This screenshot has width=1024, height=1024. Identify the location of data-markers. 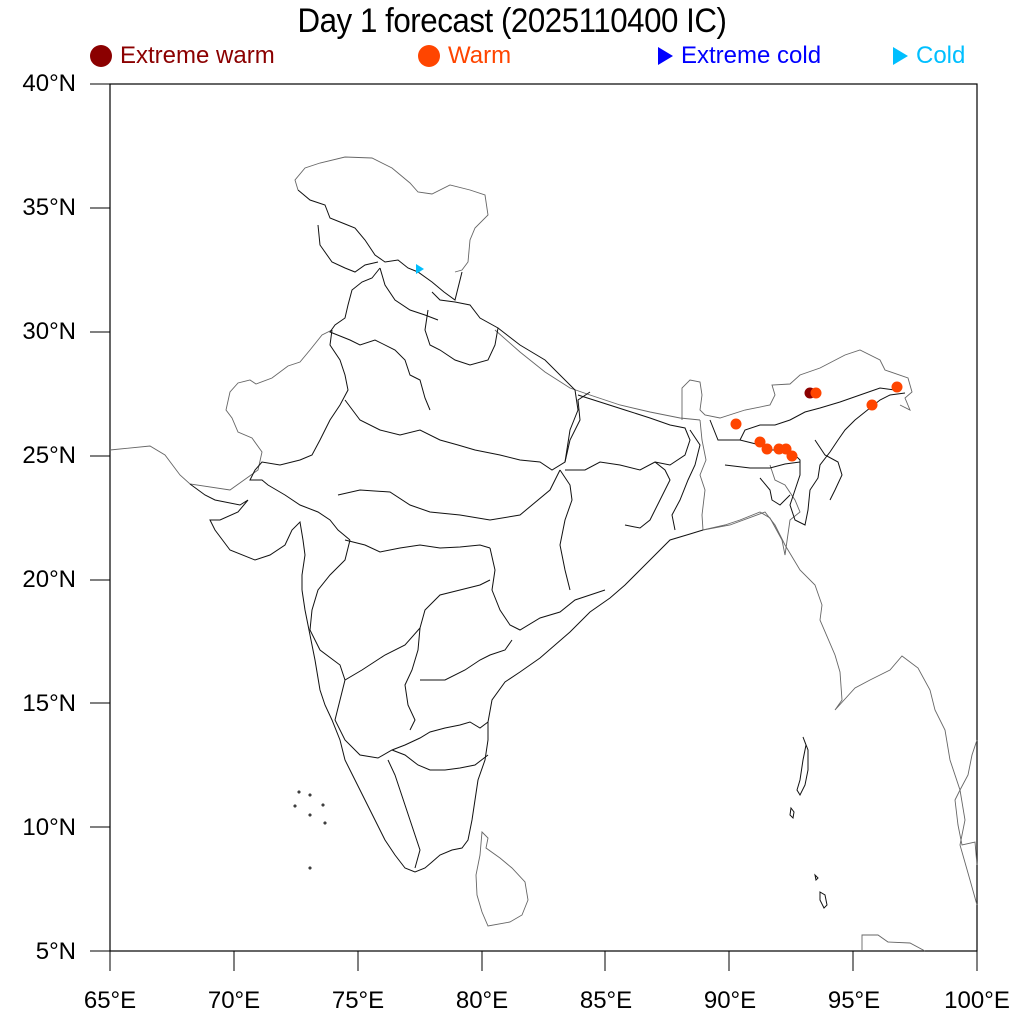
(659, 363).